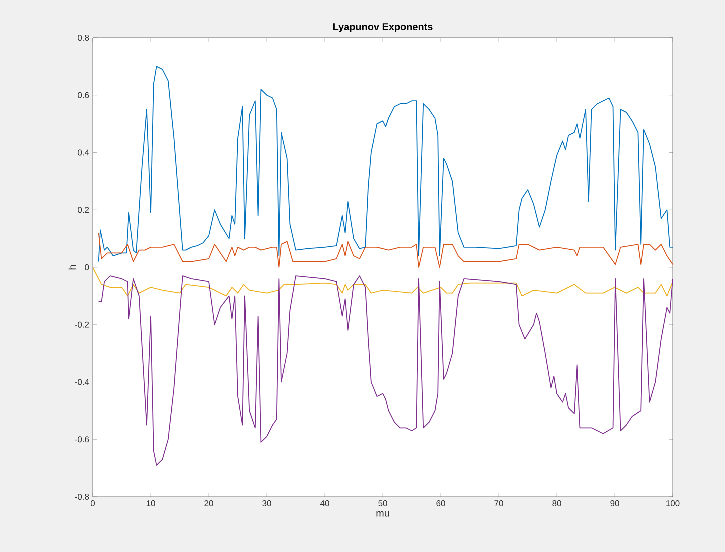  I want to click on y-axis-title: h, so click(72, 267).